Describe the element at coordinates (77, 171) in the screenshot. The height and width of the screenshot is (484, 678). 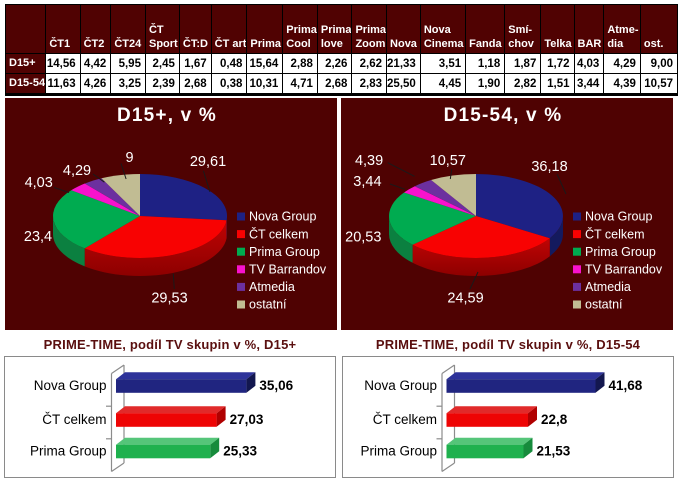
I see `svg-text: 4,29` at that location.